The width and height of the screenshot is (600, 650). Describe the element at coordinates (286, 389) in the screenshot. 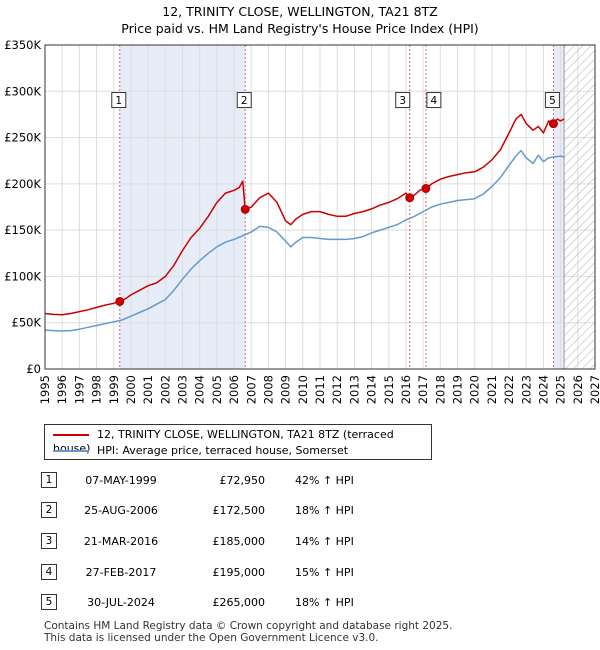

I see `x-tick-label: 2009` at that location.